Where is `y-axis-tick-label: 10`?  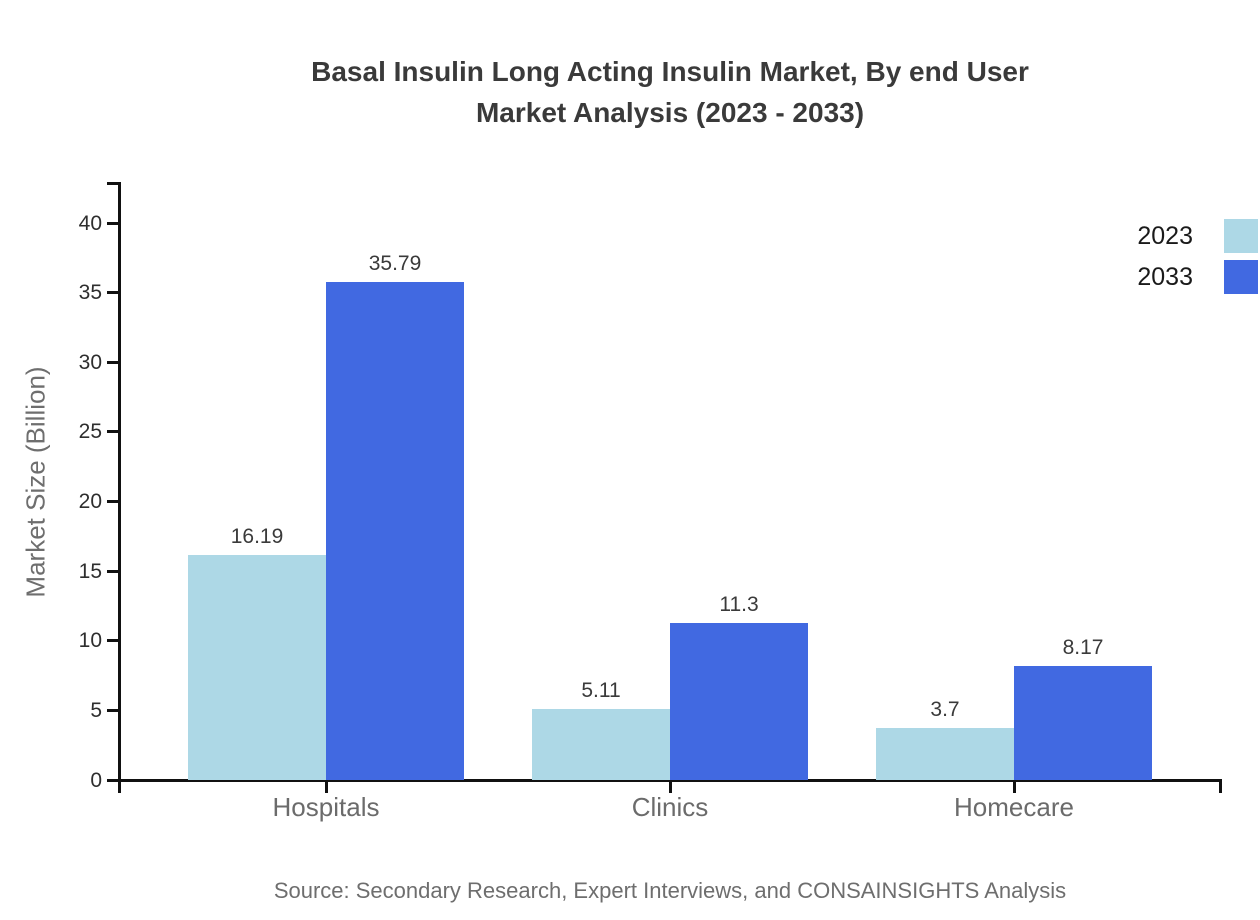
y-axis-tick-label: 10 is located at coordinates (90, 641).